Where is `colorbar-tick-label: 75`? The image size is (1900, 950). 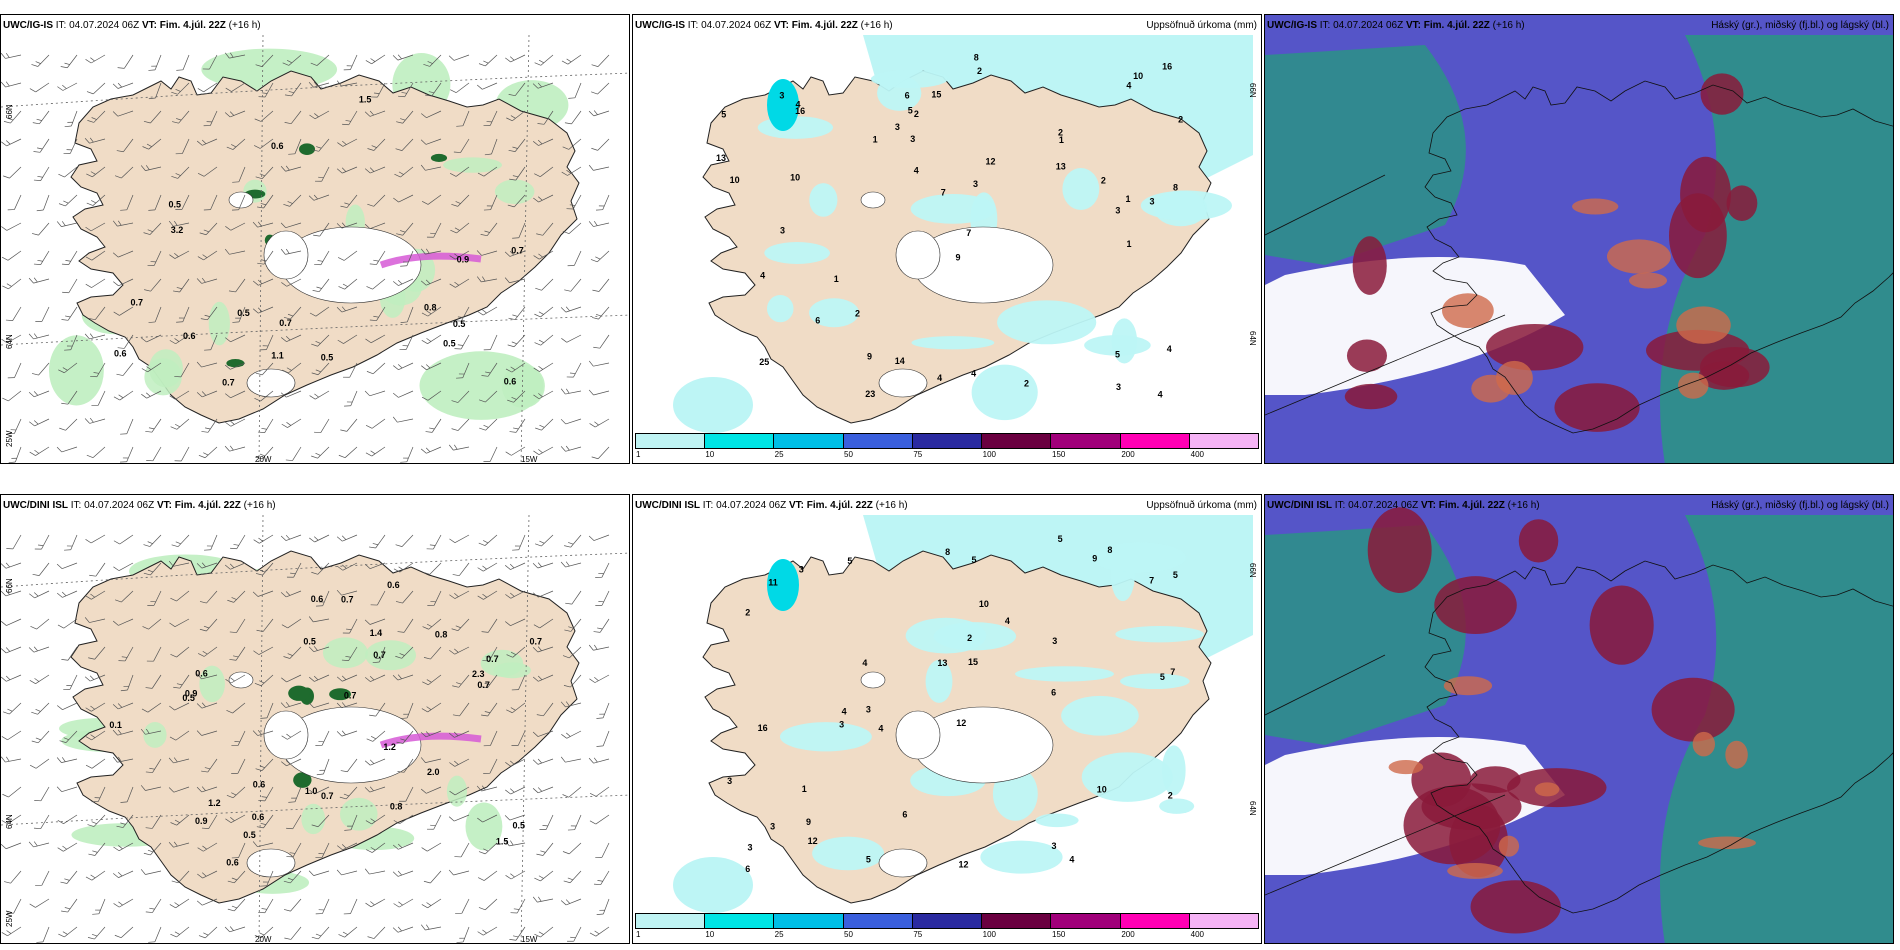 colorbar-tick-label: 75 is located at coordinates (918, 454).